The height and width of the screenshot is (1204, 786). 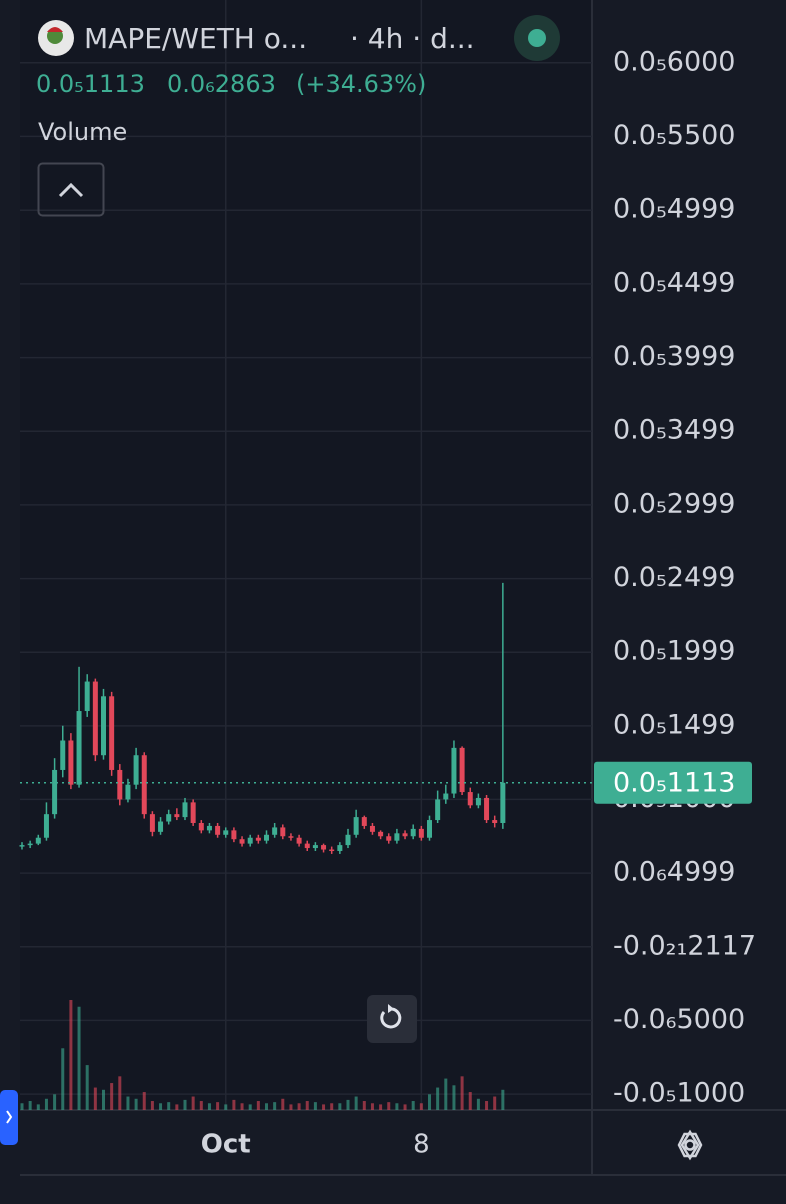 I want to click on side-tab-icon, so click(x=9, y=1117).